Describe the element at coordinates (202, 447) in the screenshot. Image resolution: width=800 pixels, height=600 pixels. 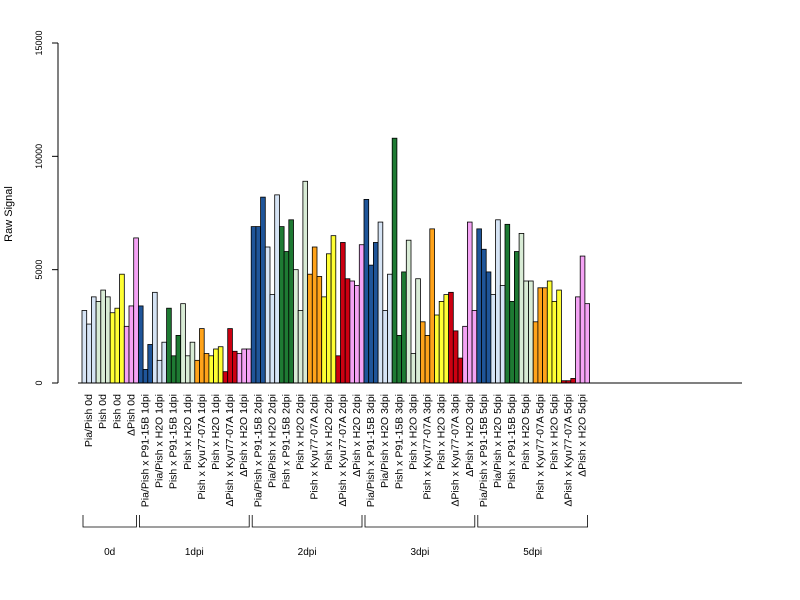
I see `x-tick-label: Pish x Kyu77-07A 1dpi` at that location.